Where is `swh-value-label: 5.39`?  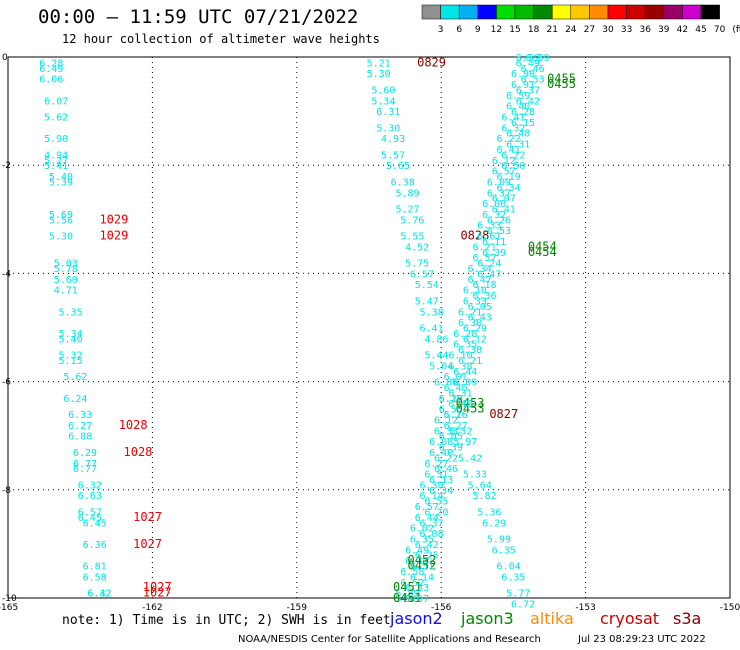 swh-value-label: 5.39 is located at coordinates (61, 182).